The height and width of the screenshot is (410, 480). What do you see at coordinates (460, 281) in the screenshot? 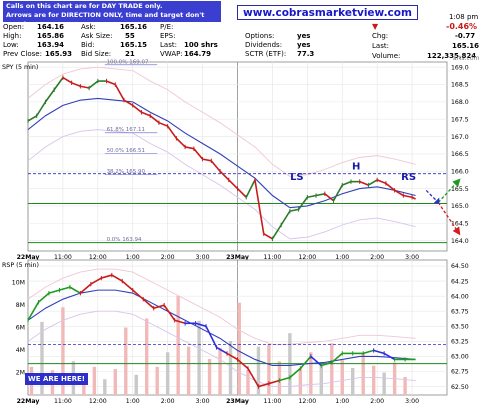
I see `y-tick-label: 64.25` at bounding box center [460, 281].